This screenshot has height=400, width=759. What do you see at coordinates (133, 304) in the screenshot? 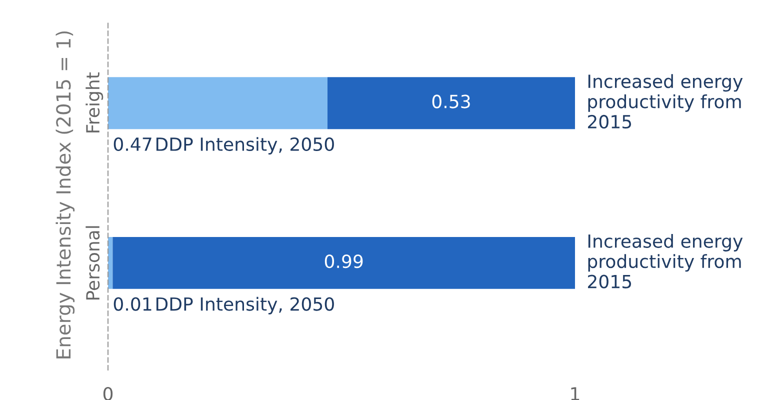
I see `data-label: 0.01` at bounding box center [133, 304].